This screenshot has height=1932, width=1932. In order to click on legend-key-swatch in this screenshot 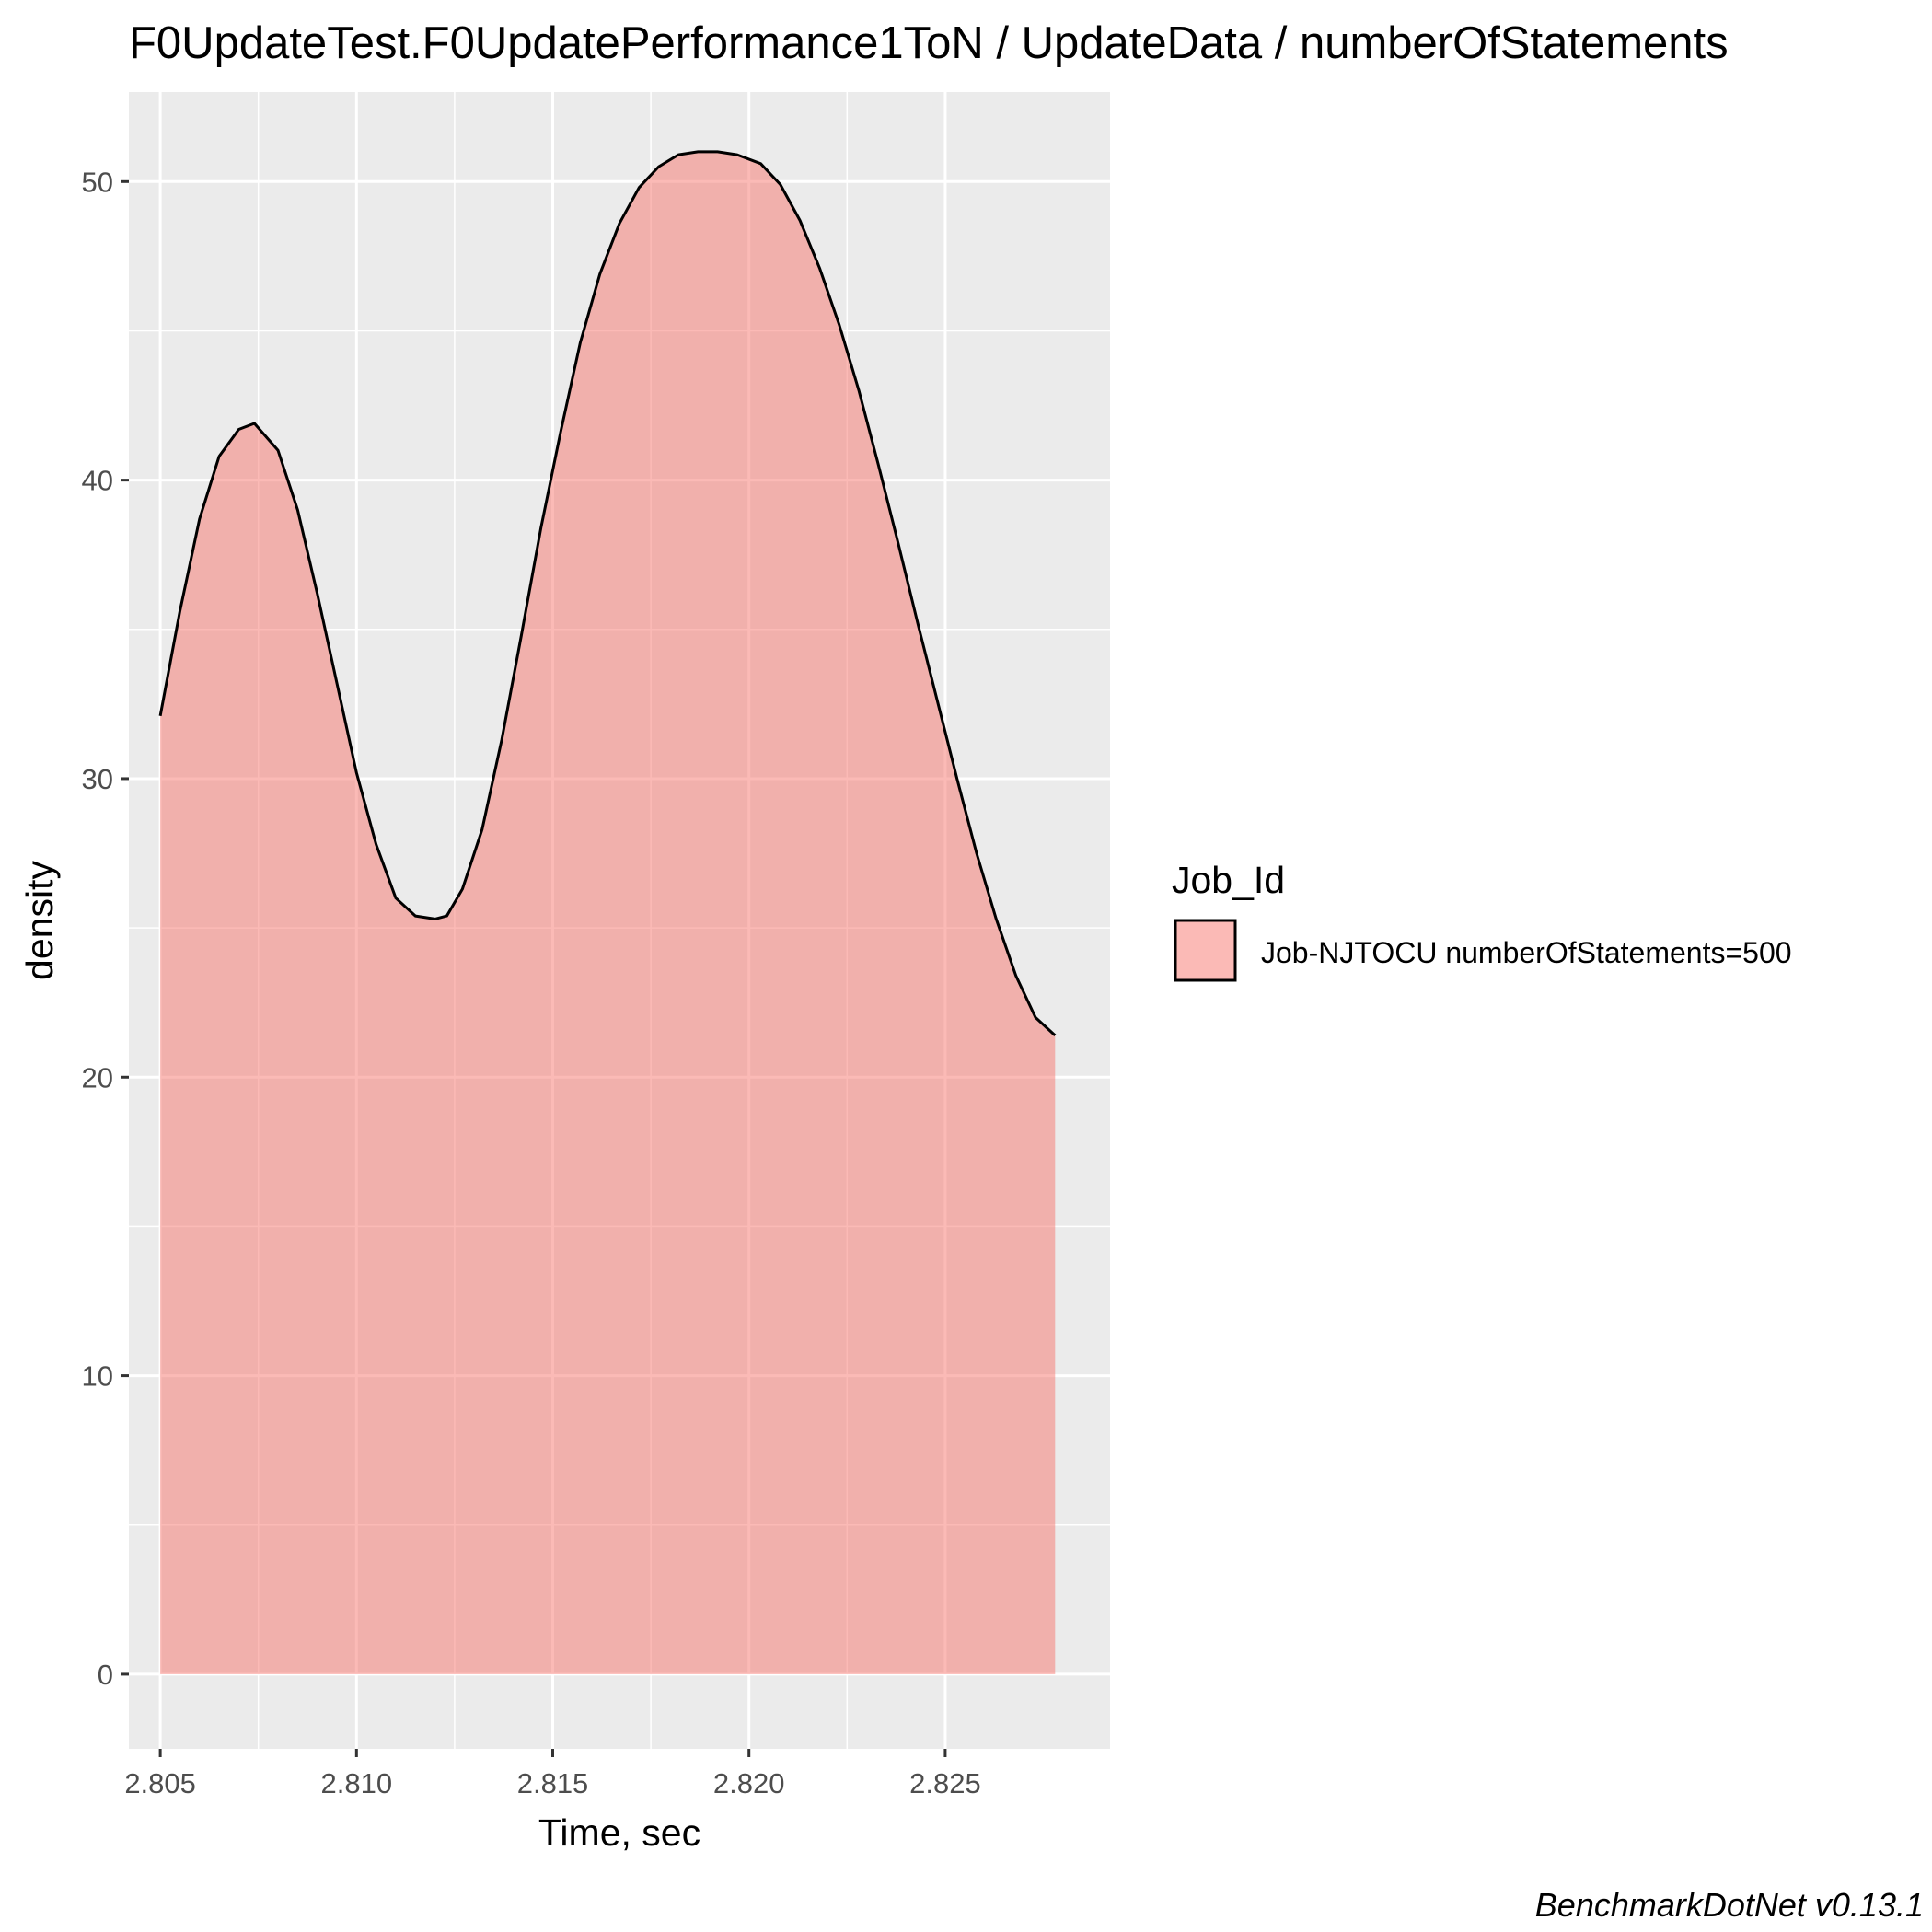, I will do `click(1206, 951)`.